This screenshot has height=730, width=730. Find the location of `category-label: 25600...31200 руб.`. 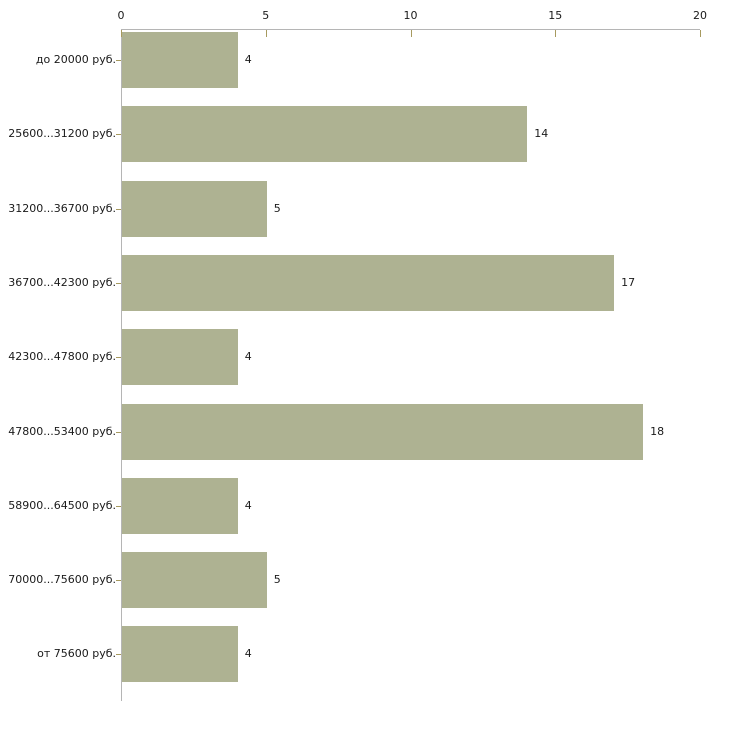

category-label: 25600...31200 руб. is located at coordinates (62, 134).